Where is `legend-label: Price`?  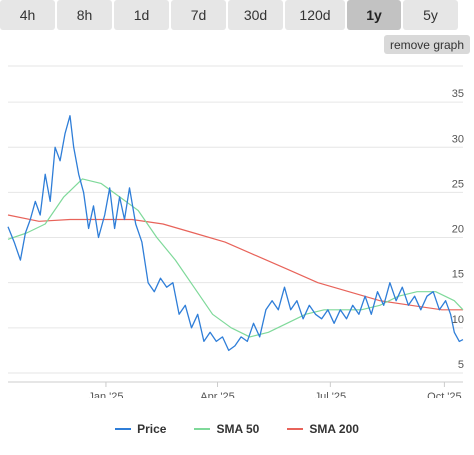 legend-label: Price is located at coordinates (152, 429).